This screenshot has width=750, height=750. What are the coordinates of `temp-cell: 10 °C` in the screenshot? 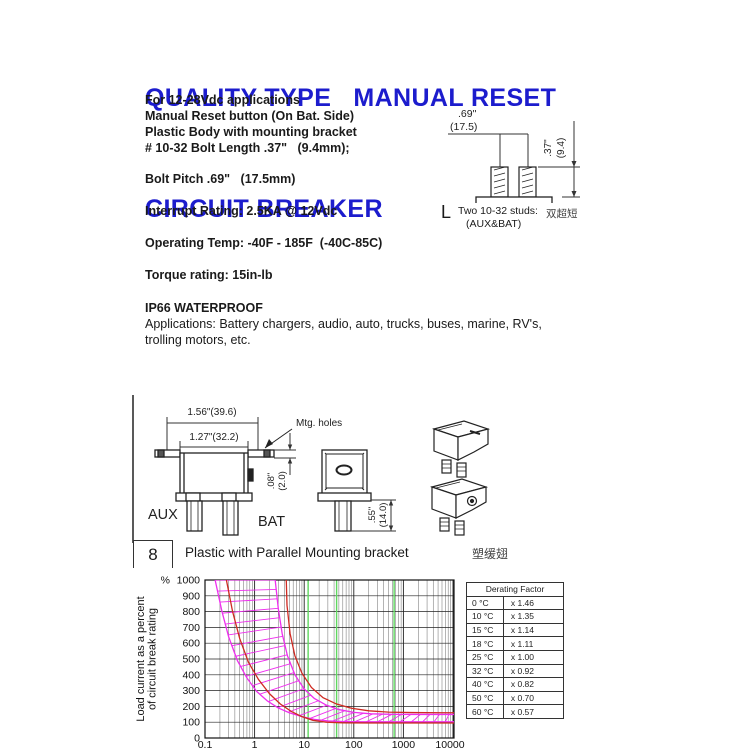 It's located at (485, 616).